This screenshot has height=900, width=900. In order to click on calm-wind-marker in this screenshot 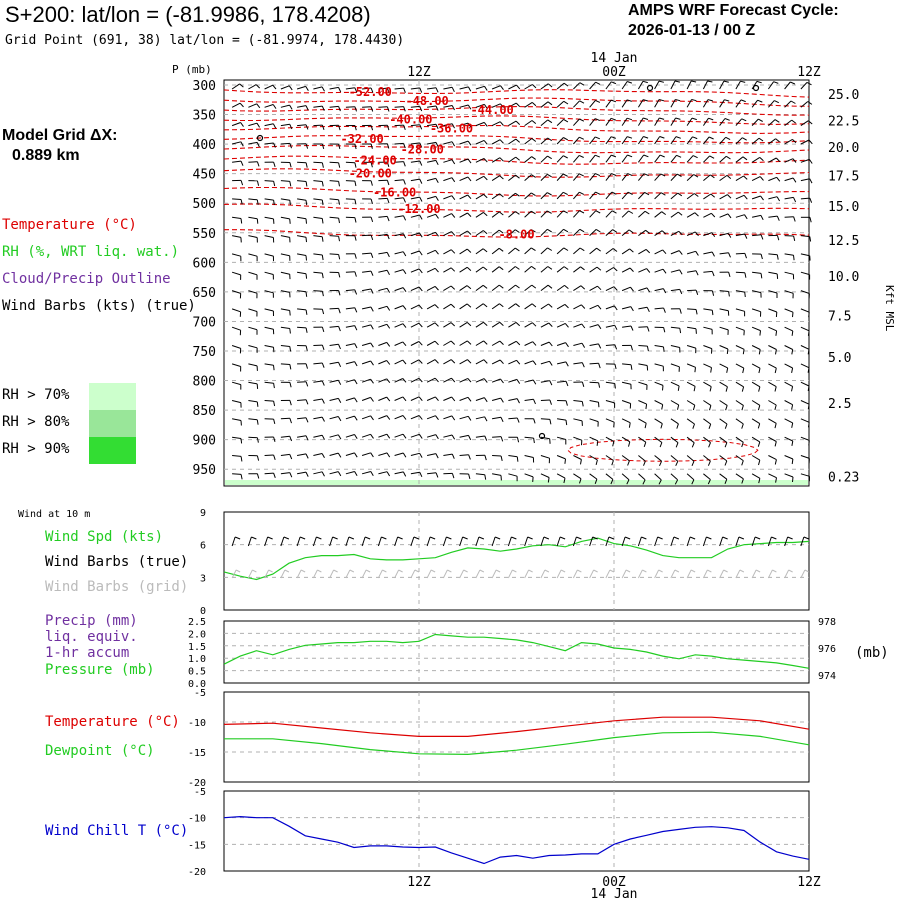, I will do `click(260, 138)`.